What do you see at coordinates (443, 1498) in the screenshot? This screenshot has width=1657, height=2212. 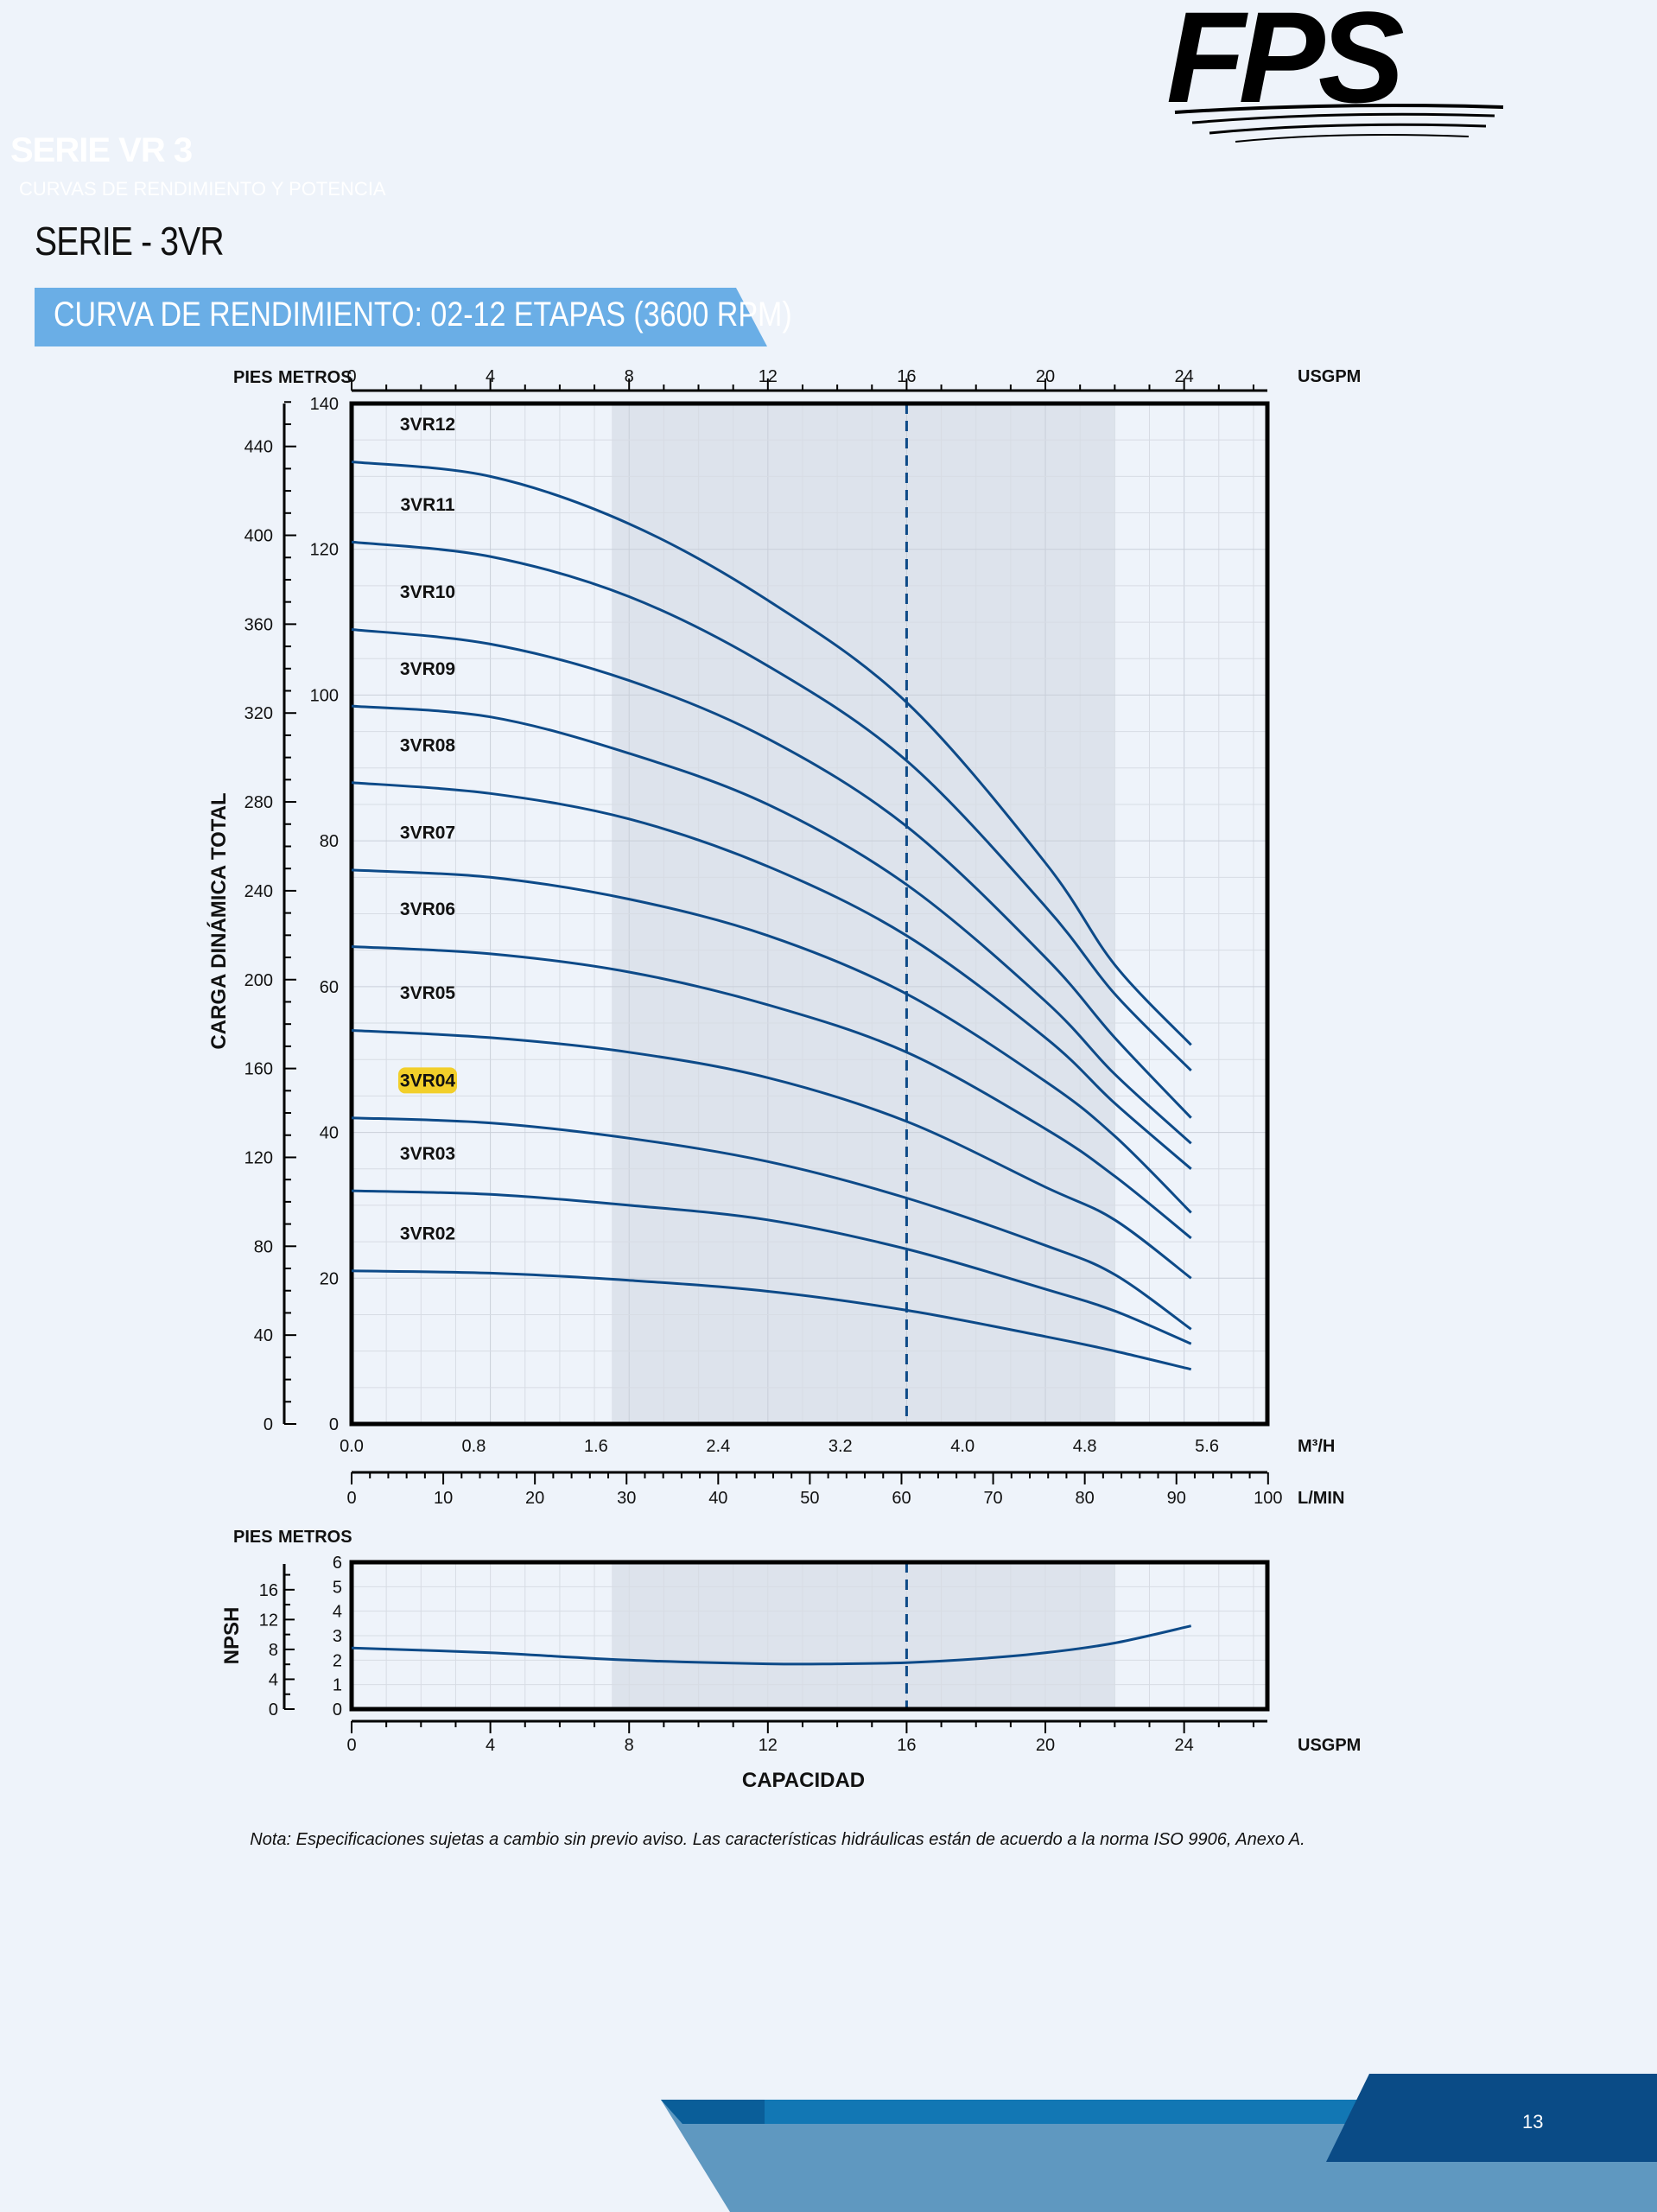 I see `lmin-tick-label: 10` at bounding box center [443, 1498].